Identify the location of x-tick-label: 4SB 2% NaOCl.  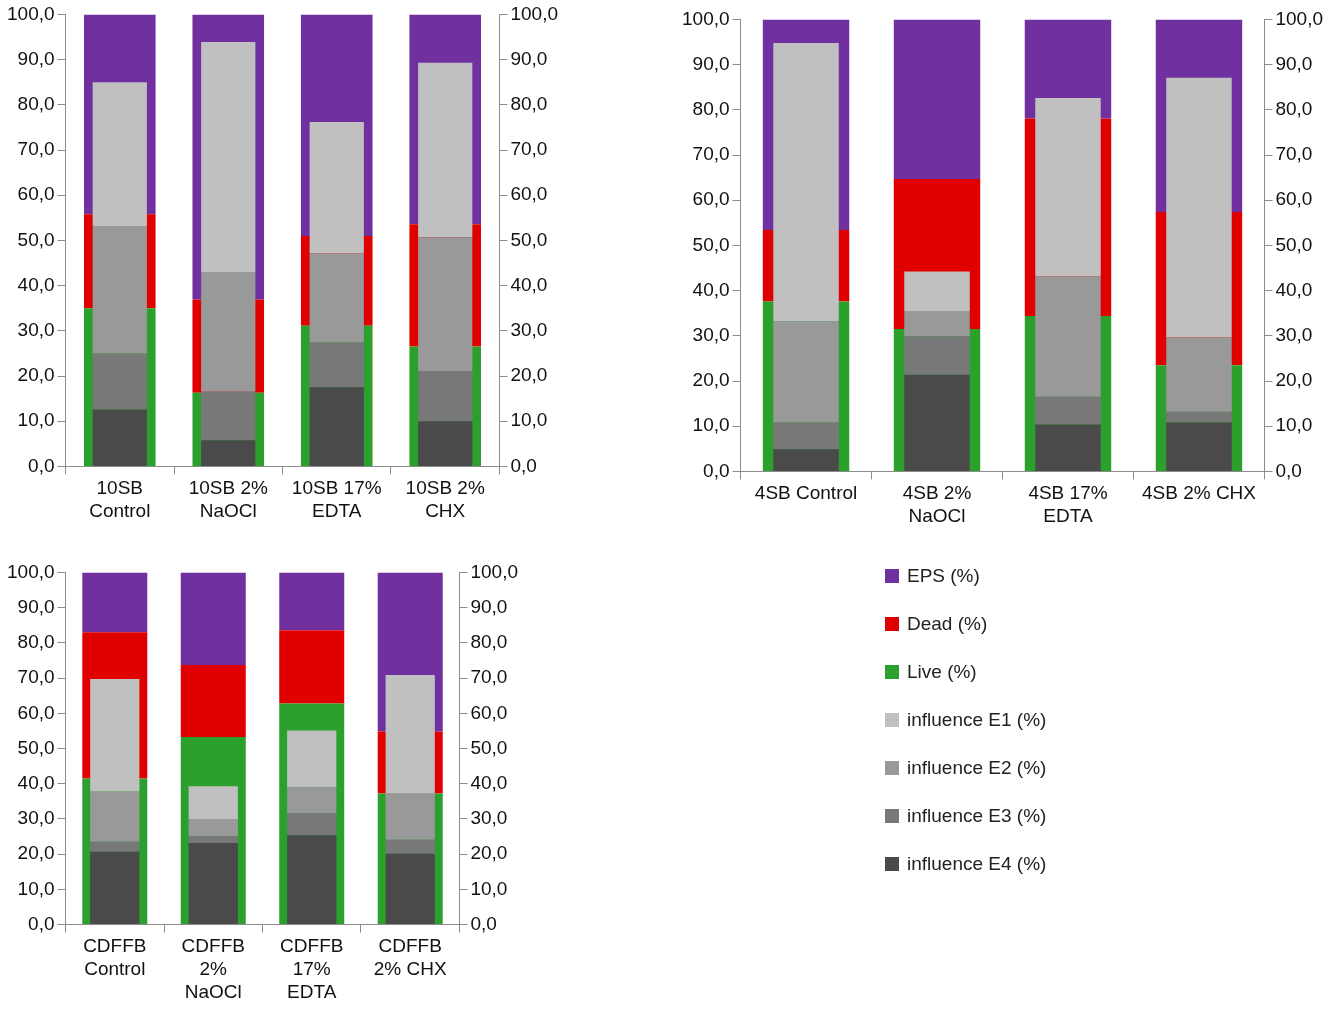
(937, 504).